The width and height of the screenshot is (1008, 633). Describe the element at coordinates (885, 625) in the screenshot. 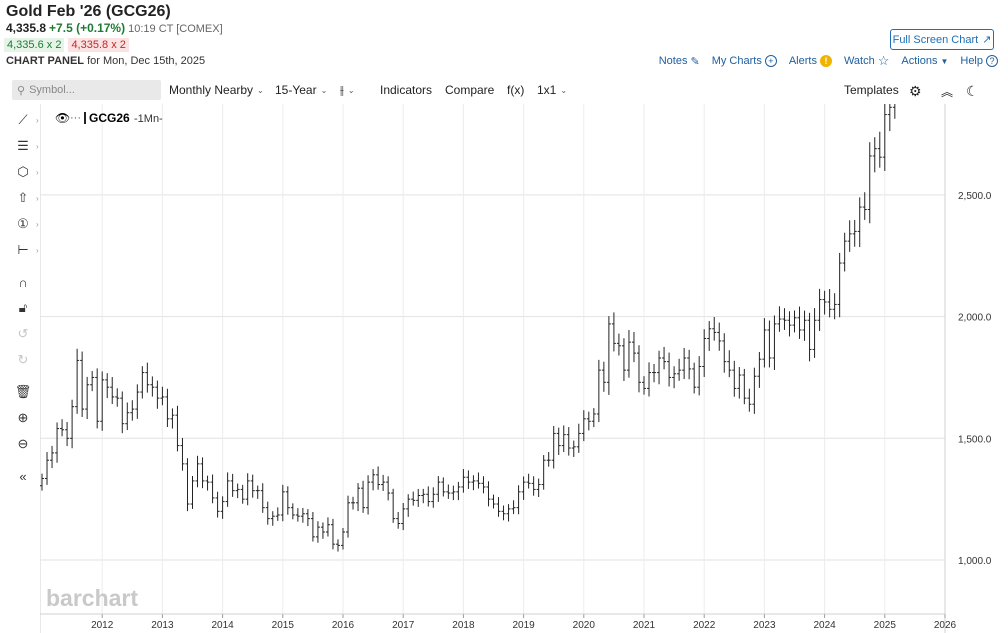

I see `x-tick-label: 2025` at that location.